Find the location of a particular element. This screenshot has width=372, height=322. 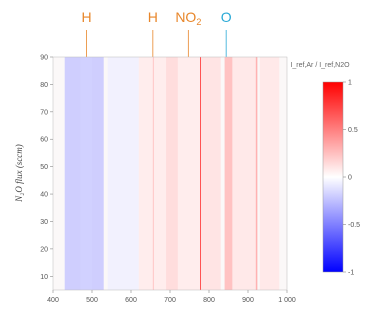

peak-label-text: O is located at coordinates (226, 17).